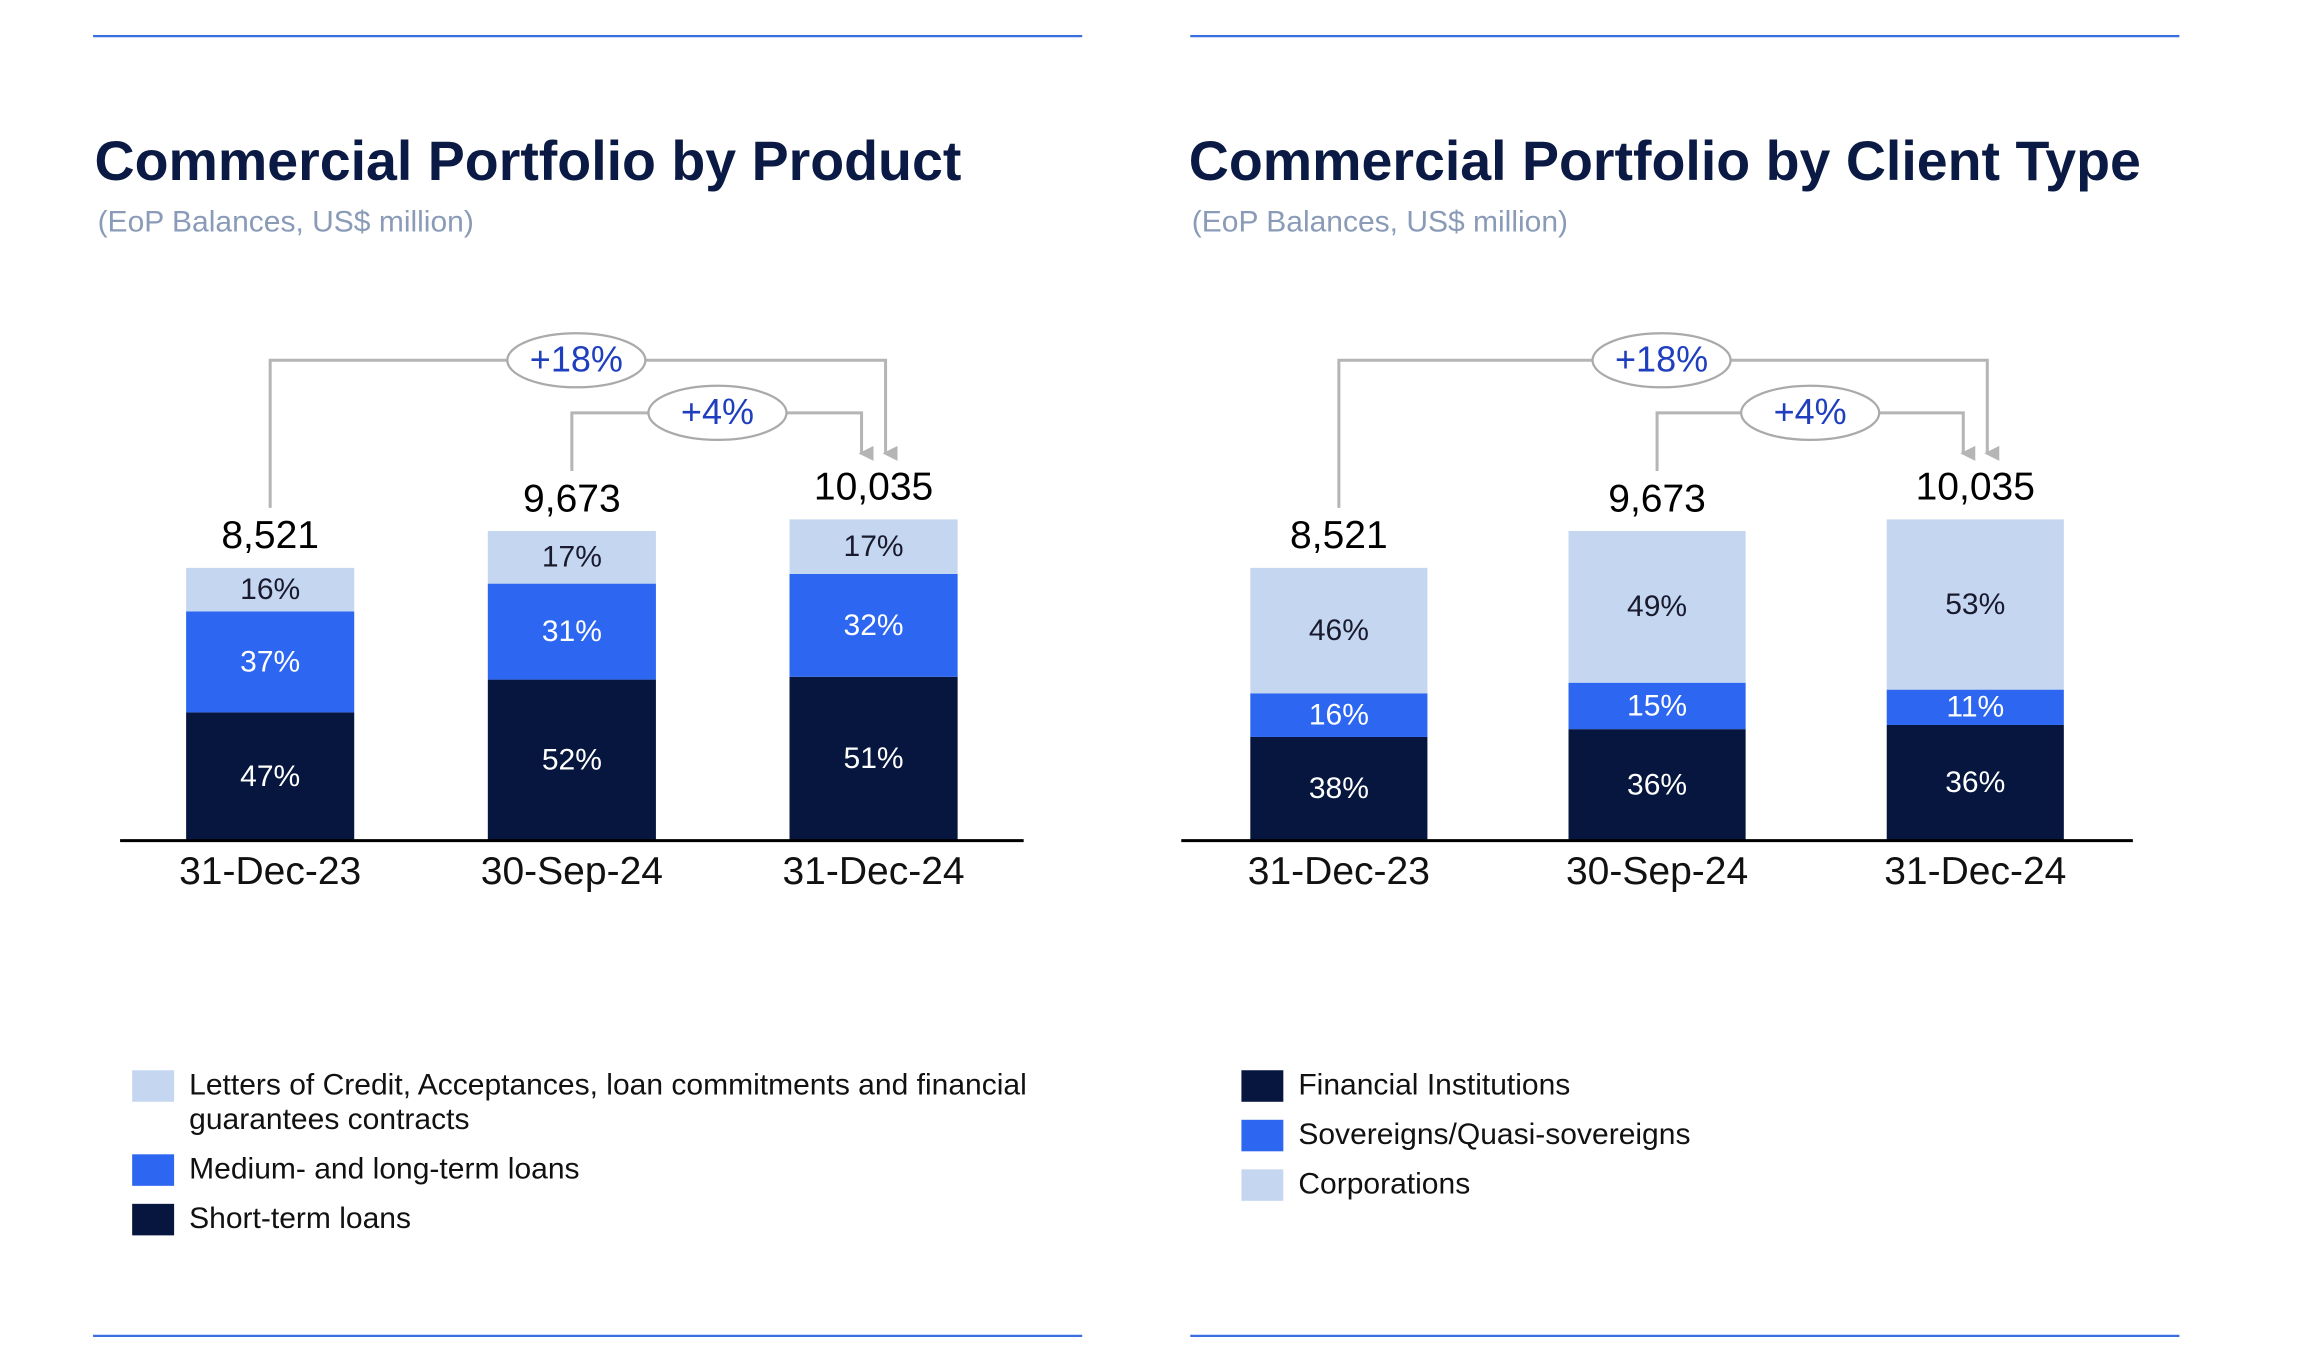  I want to click on segment-label: 53%, so click(1975, 604).